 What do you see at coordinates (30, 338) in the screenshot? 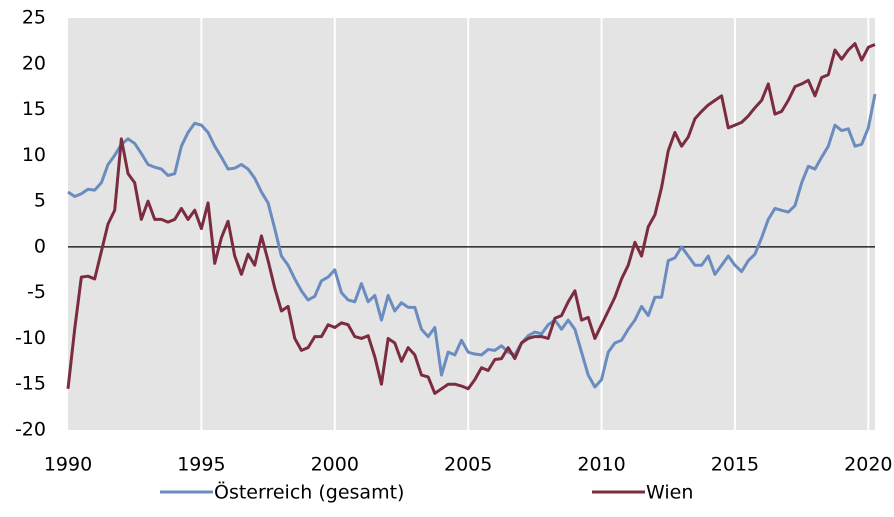
I see `y-tick-label: -10` at bounding box center [30, 338].